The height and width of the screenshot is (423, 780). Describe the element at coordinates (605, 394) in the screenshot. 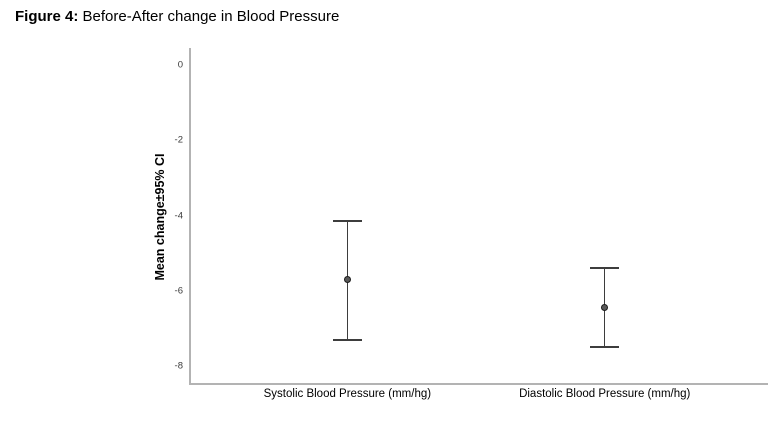

I see `x-axis-label: Diastolic Blood Pressure (mm/hg)` at that location.